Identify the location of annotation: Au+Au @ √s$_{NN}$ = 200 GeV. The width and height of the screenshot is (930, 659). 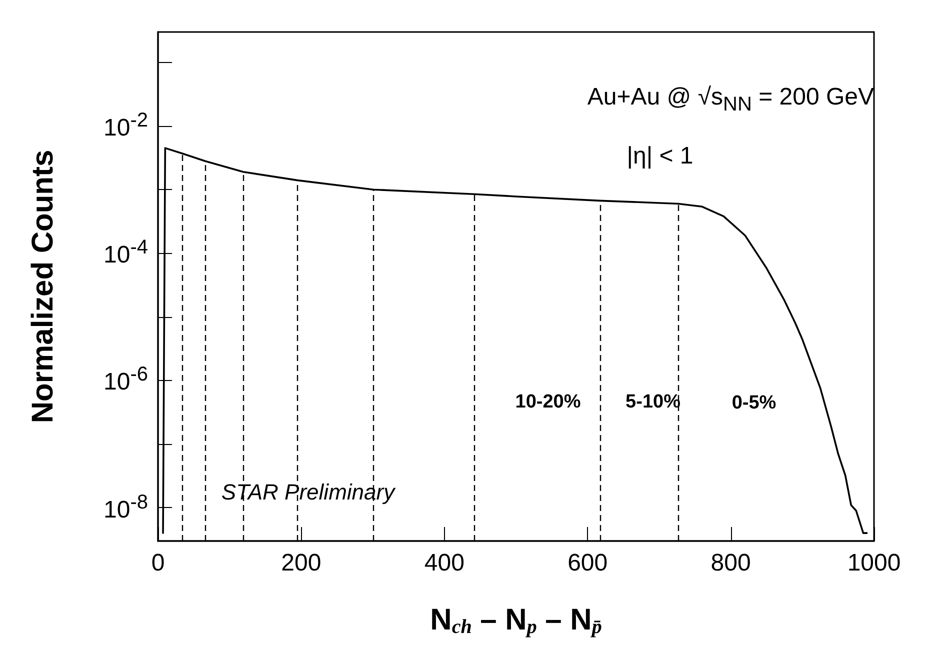
(730, 100).